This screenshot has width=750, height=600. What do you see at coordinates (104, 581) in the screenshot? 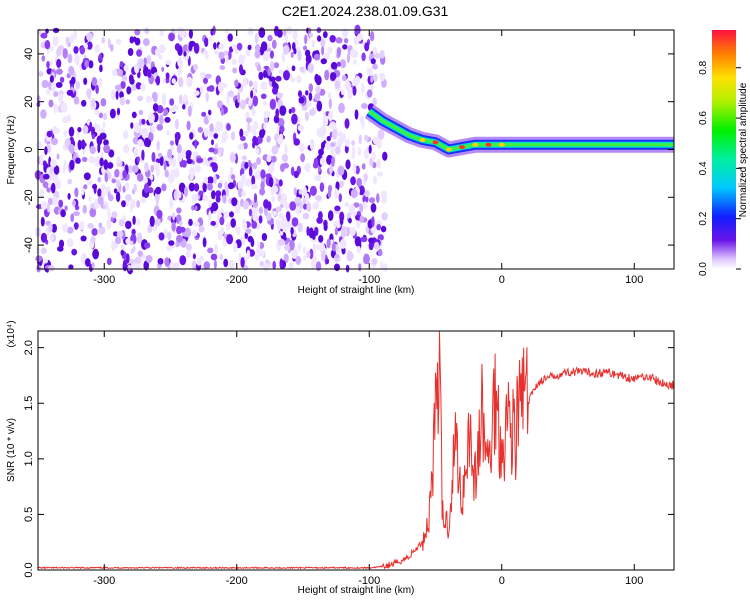
I see `x-tick-label: -300` at bounding box center [104, 581].